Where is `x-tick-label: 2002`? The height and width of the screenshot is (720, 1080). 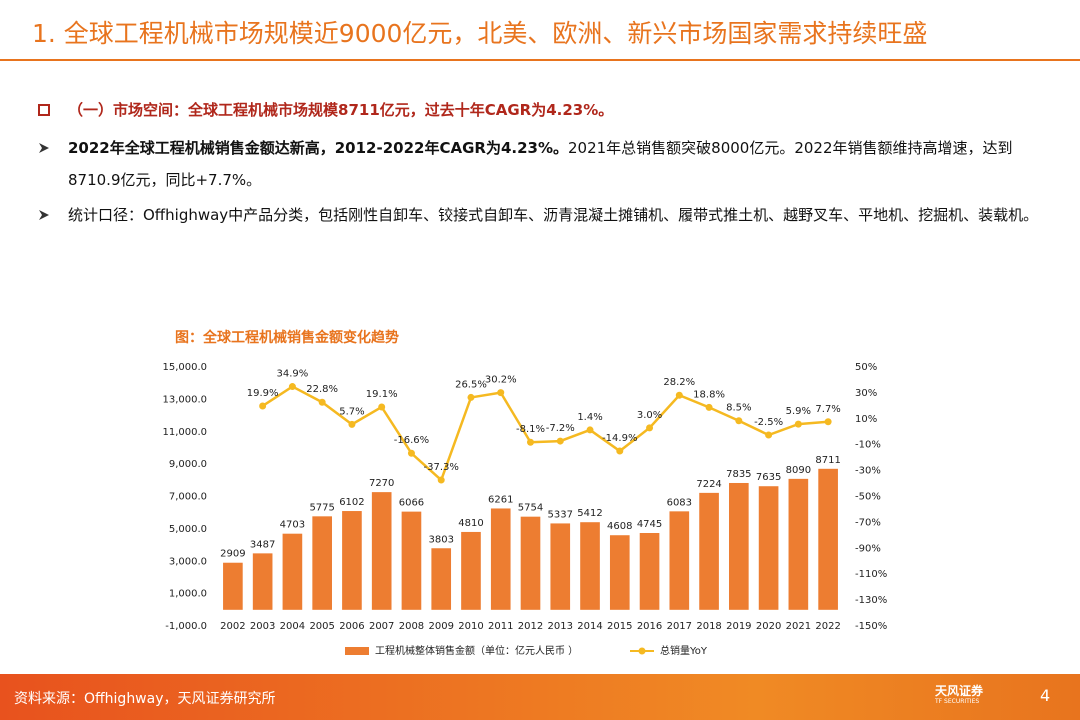 x-tick-label: 2002 is located at coordinates (232, 626).